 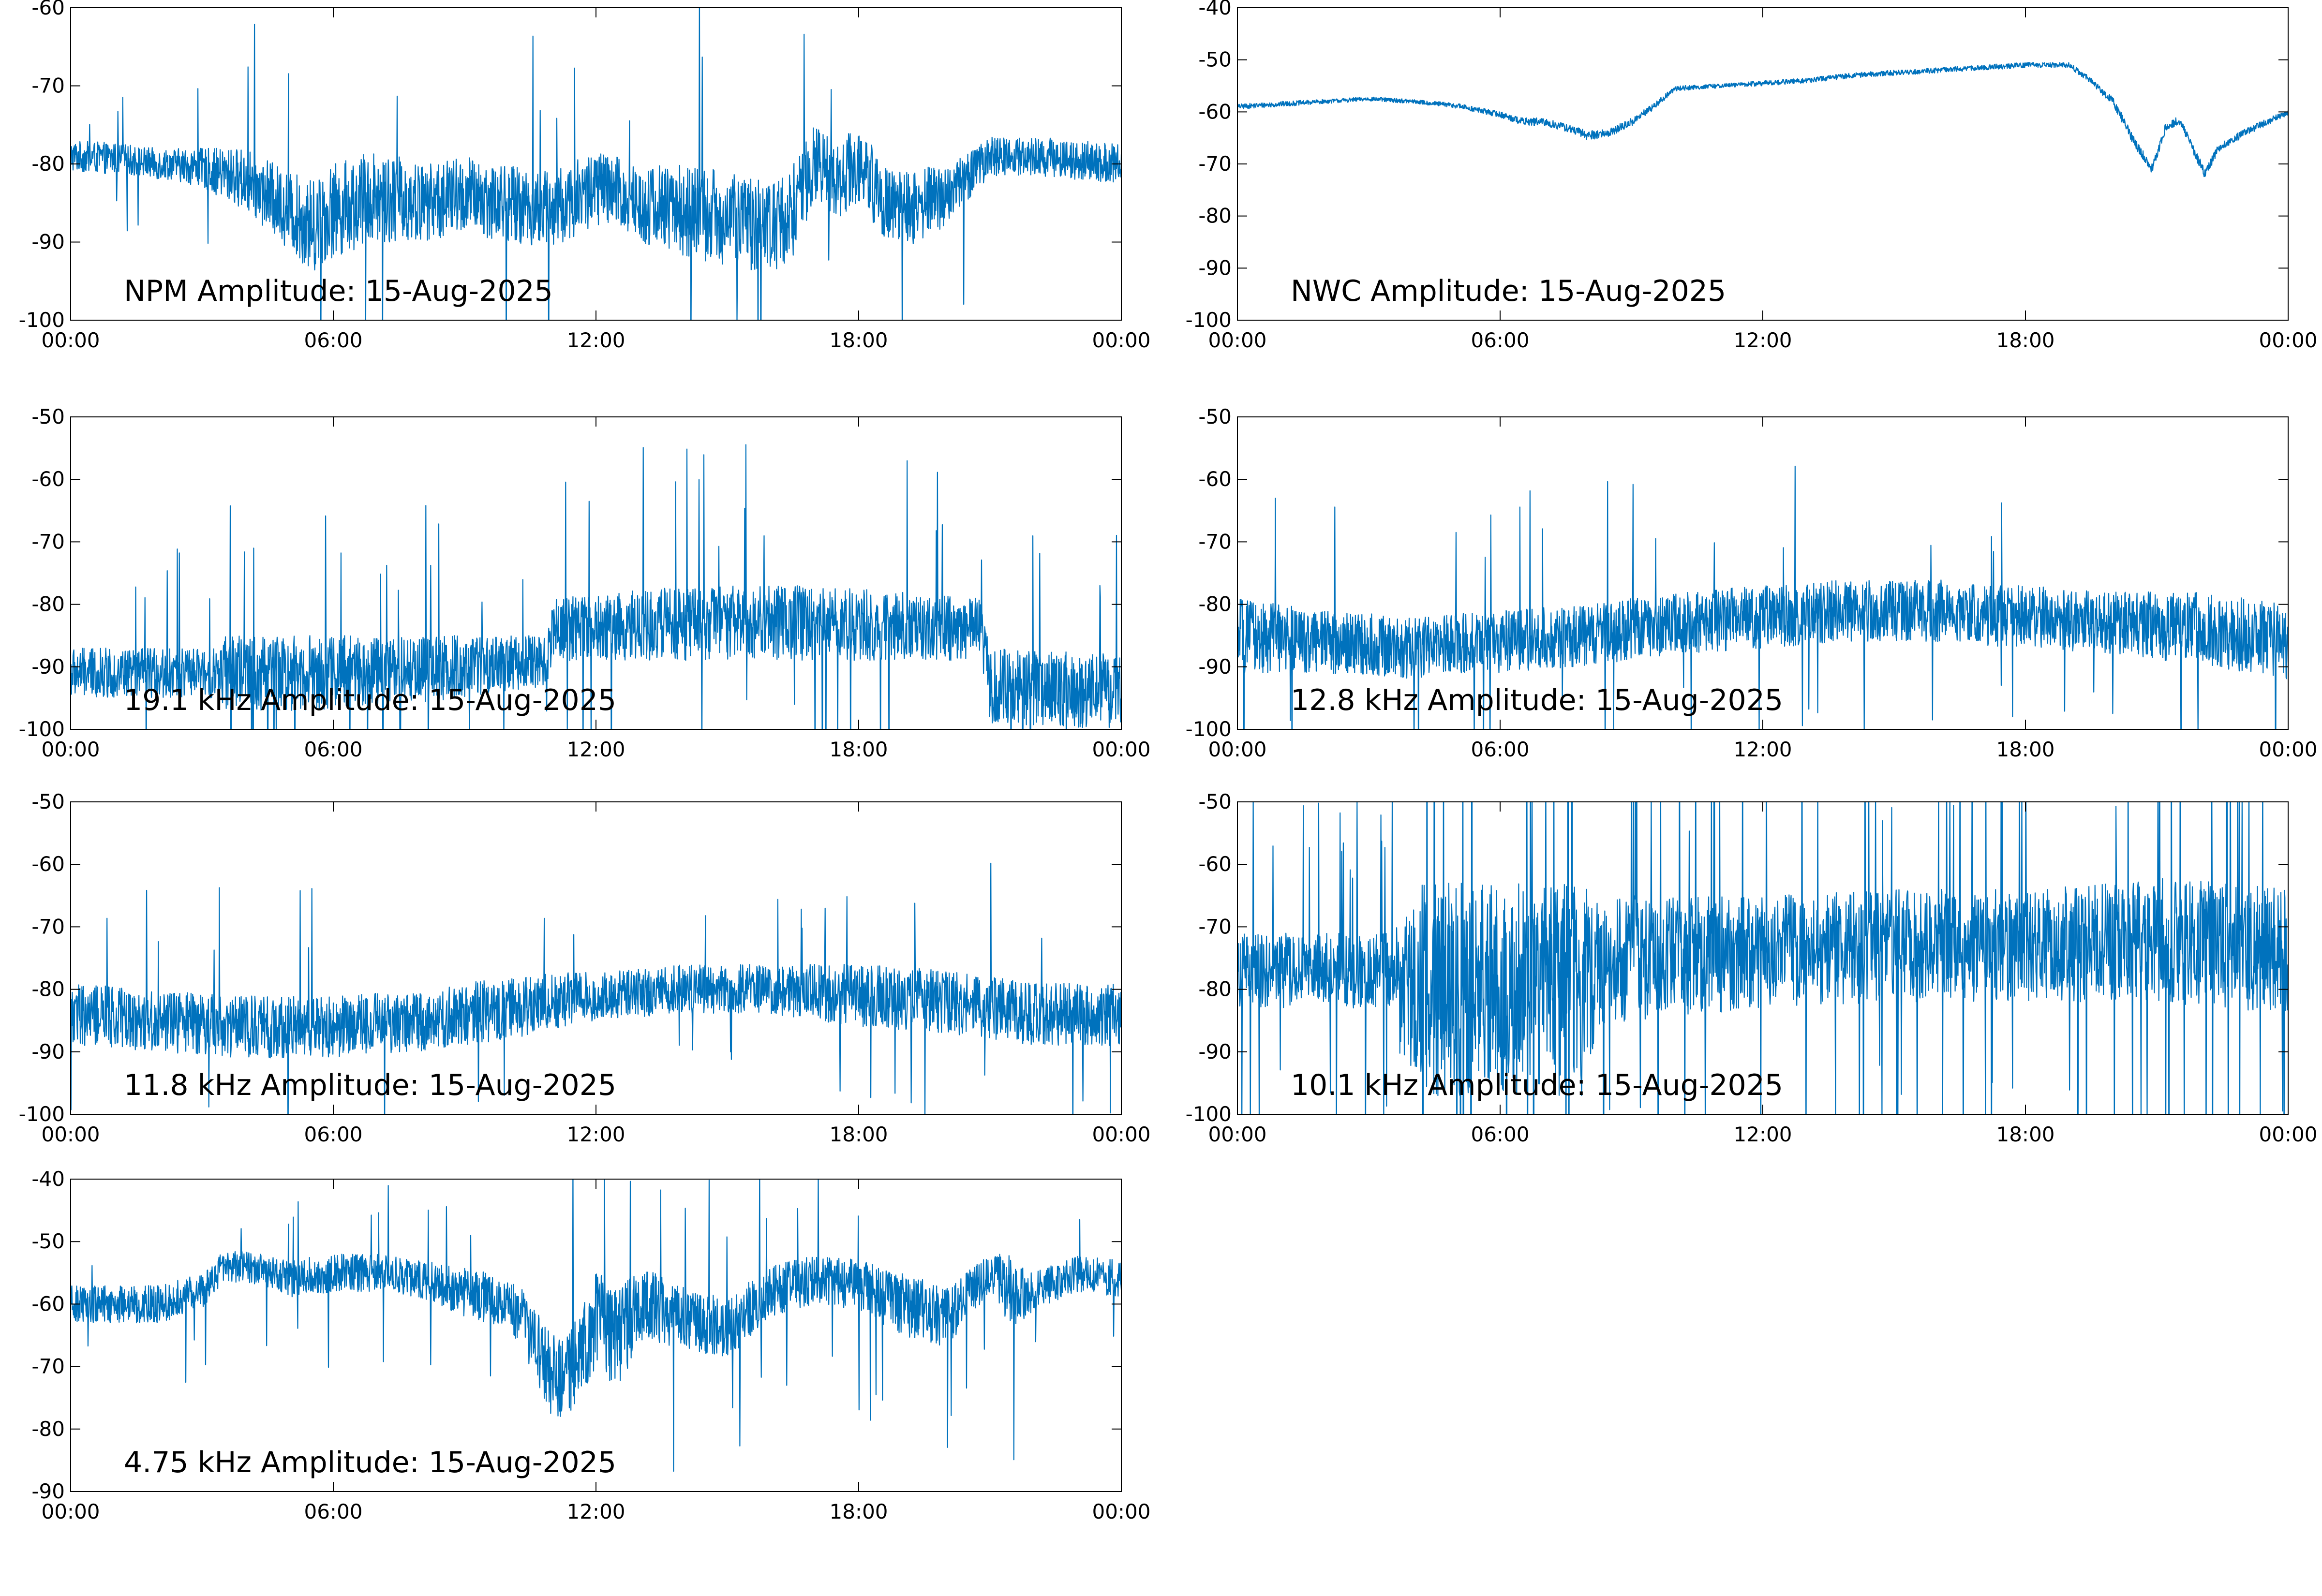 I want to click on panel-title: 19.1 kHz Amplitude: 15-Aug-2025, so click(x=370, y=700).